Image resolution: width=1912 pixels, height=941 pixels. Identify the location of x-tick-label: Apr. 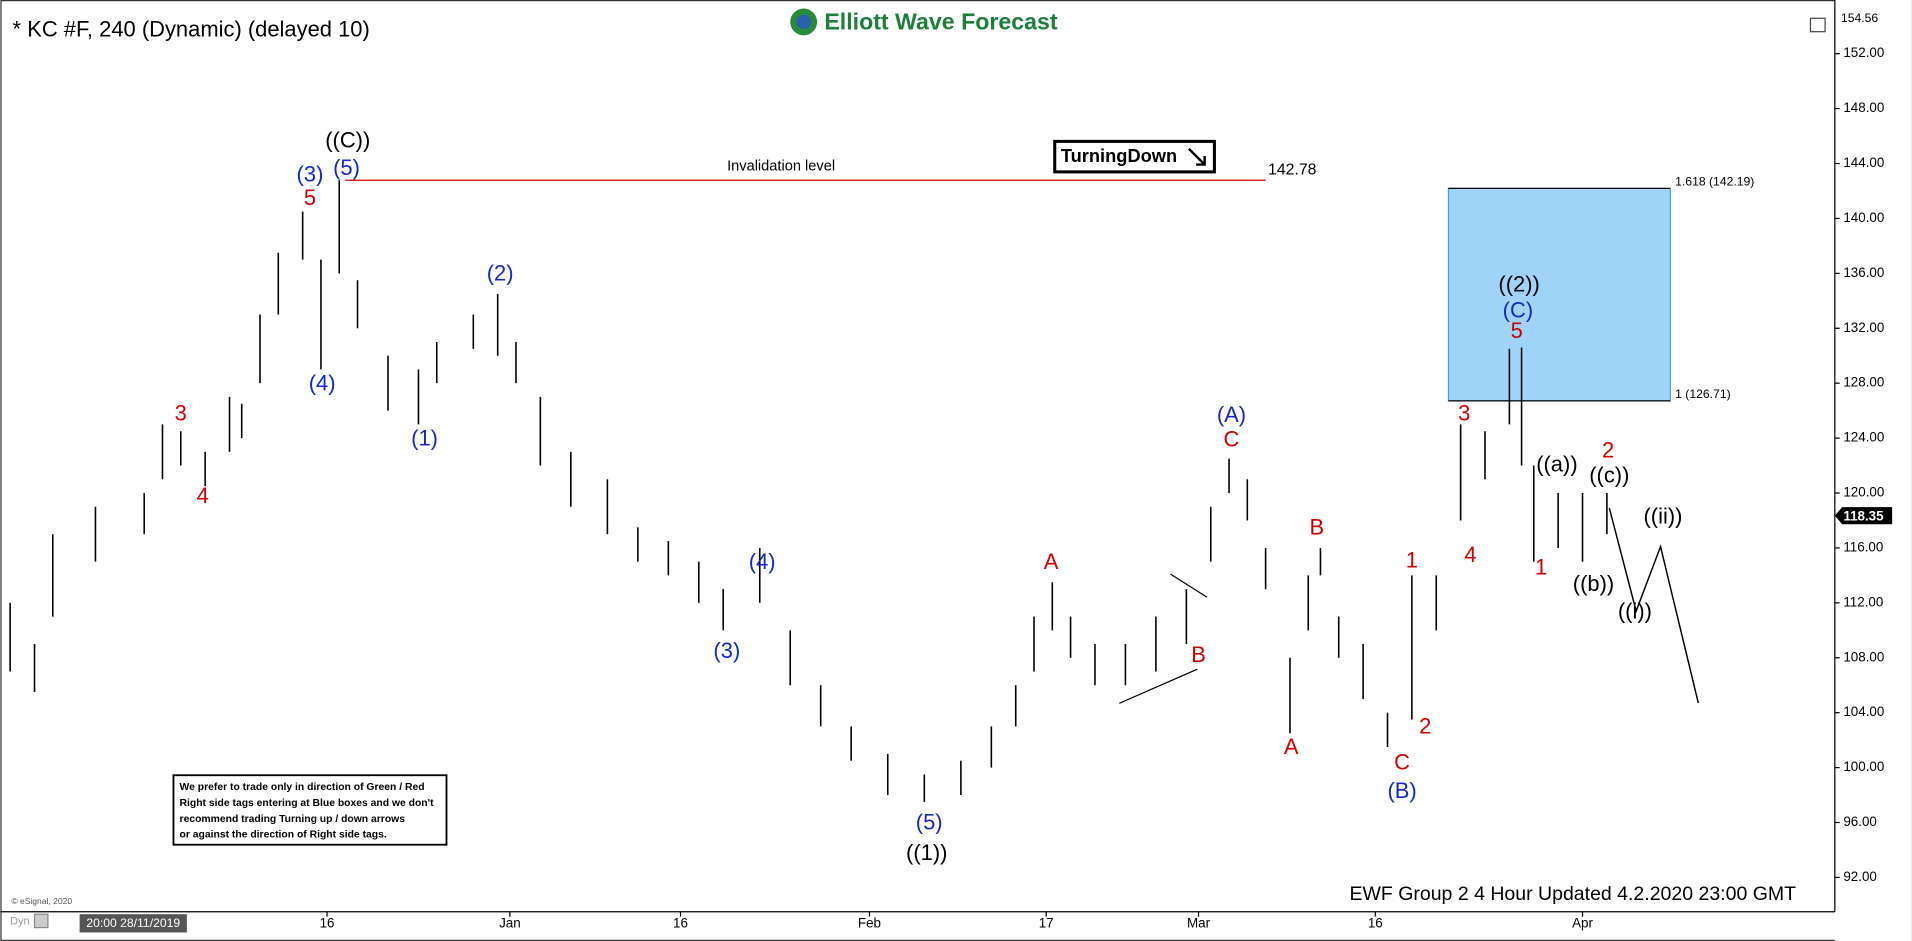
(1582, 922).